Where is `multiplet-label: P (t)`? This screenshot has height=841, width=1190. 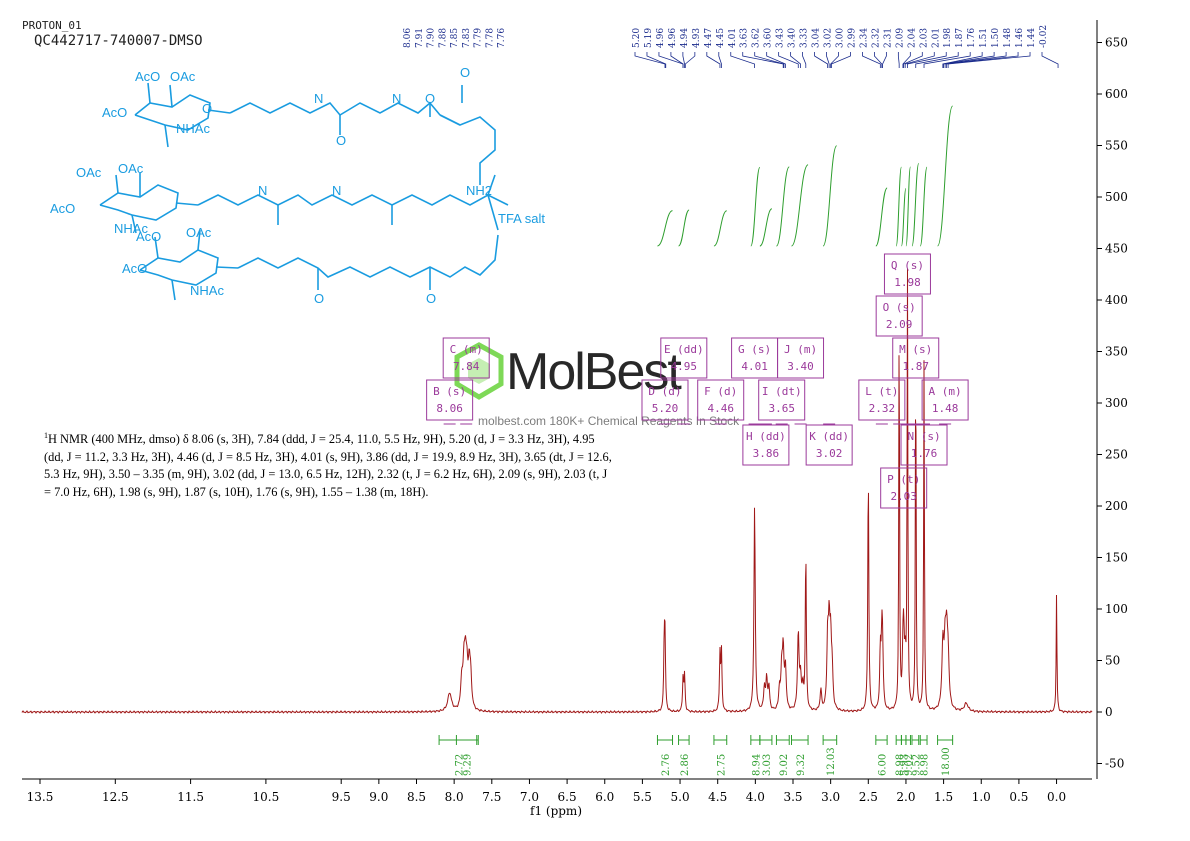
multiplet-label: P (t) is located at coordinates (903, 479).